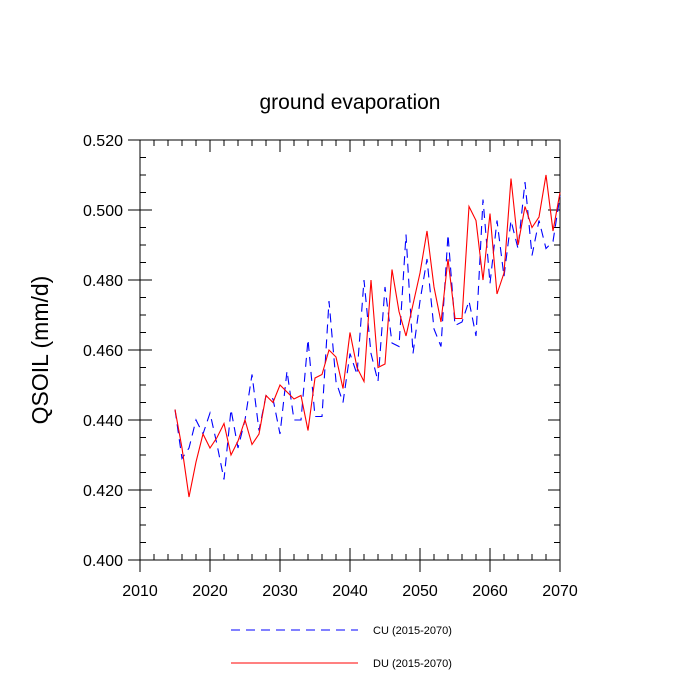 The image size is (700, 700). Describe the element at coordinates (103, 211) in the screenshot. I see `y-tick-label: 0.500` at that location.